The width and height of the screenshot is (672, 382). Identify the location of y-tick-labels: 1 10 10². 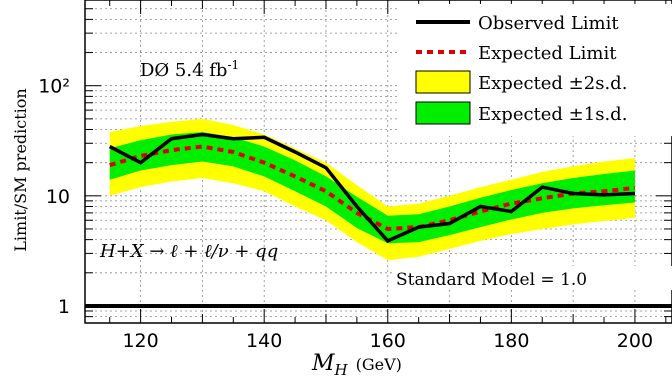
(54, 197).